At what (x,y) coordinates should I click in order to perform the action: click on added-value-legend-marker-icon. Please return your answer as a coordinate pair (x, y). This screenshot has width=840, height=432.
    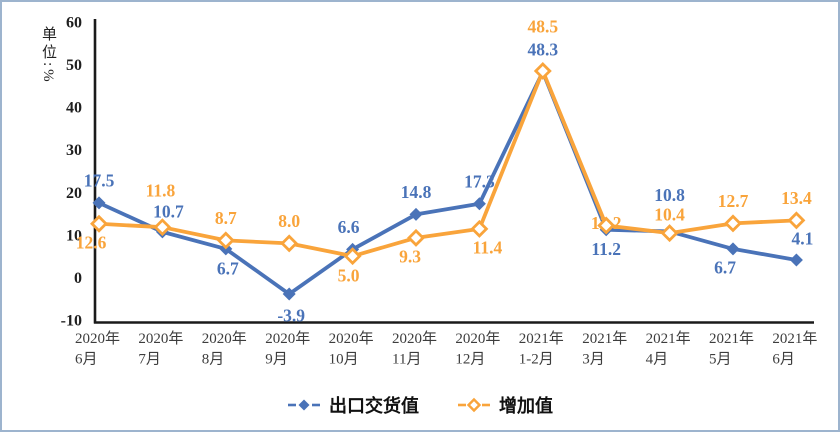
    Looking at the image, I should click on (474, 405).